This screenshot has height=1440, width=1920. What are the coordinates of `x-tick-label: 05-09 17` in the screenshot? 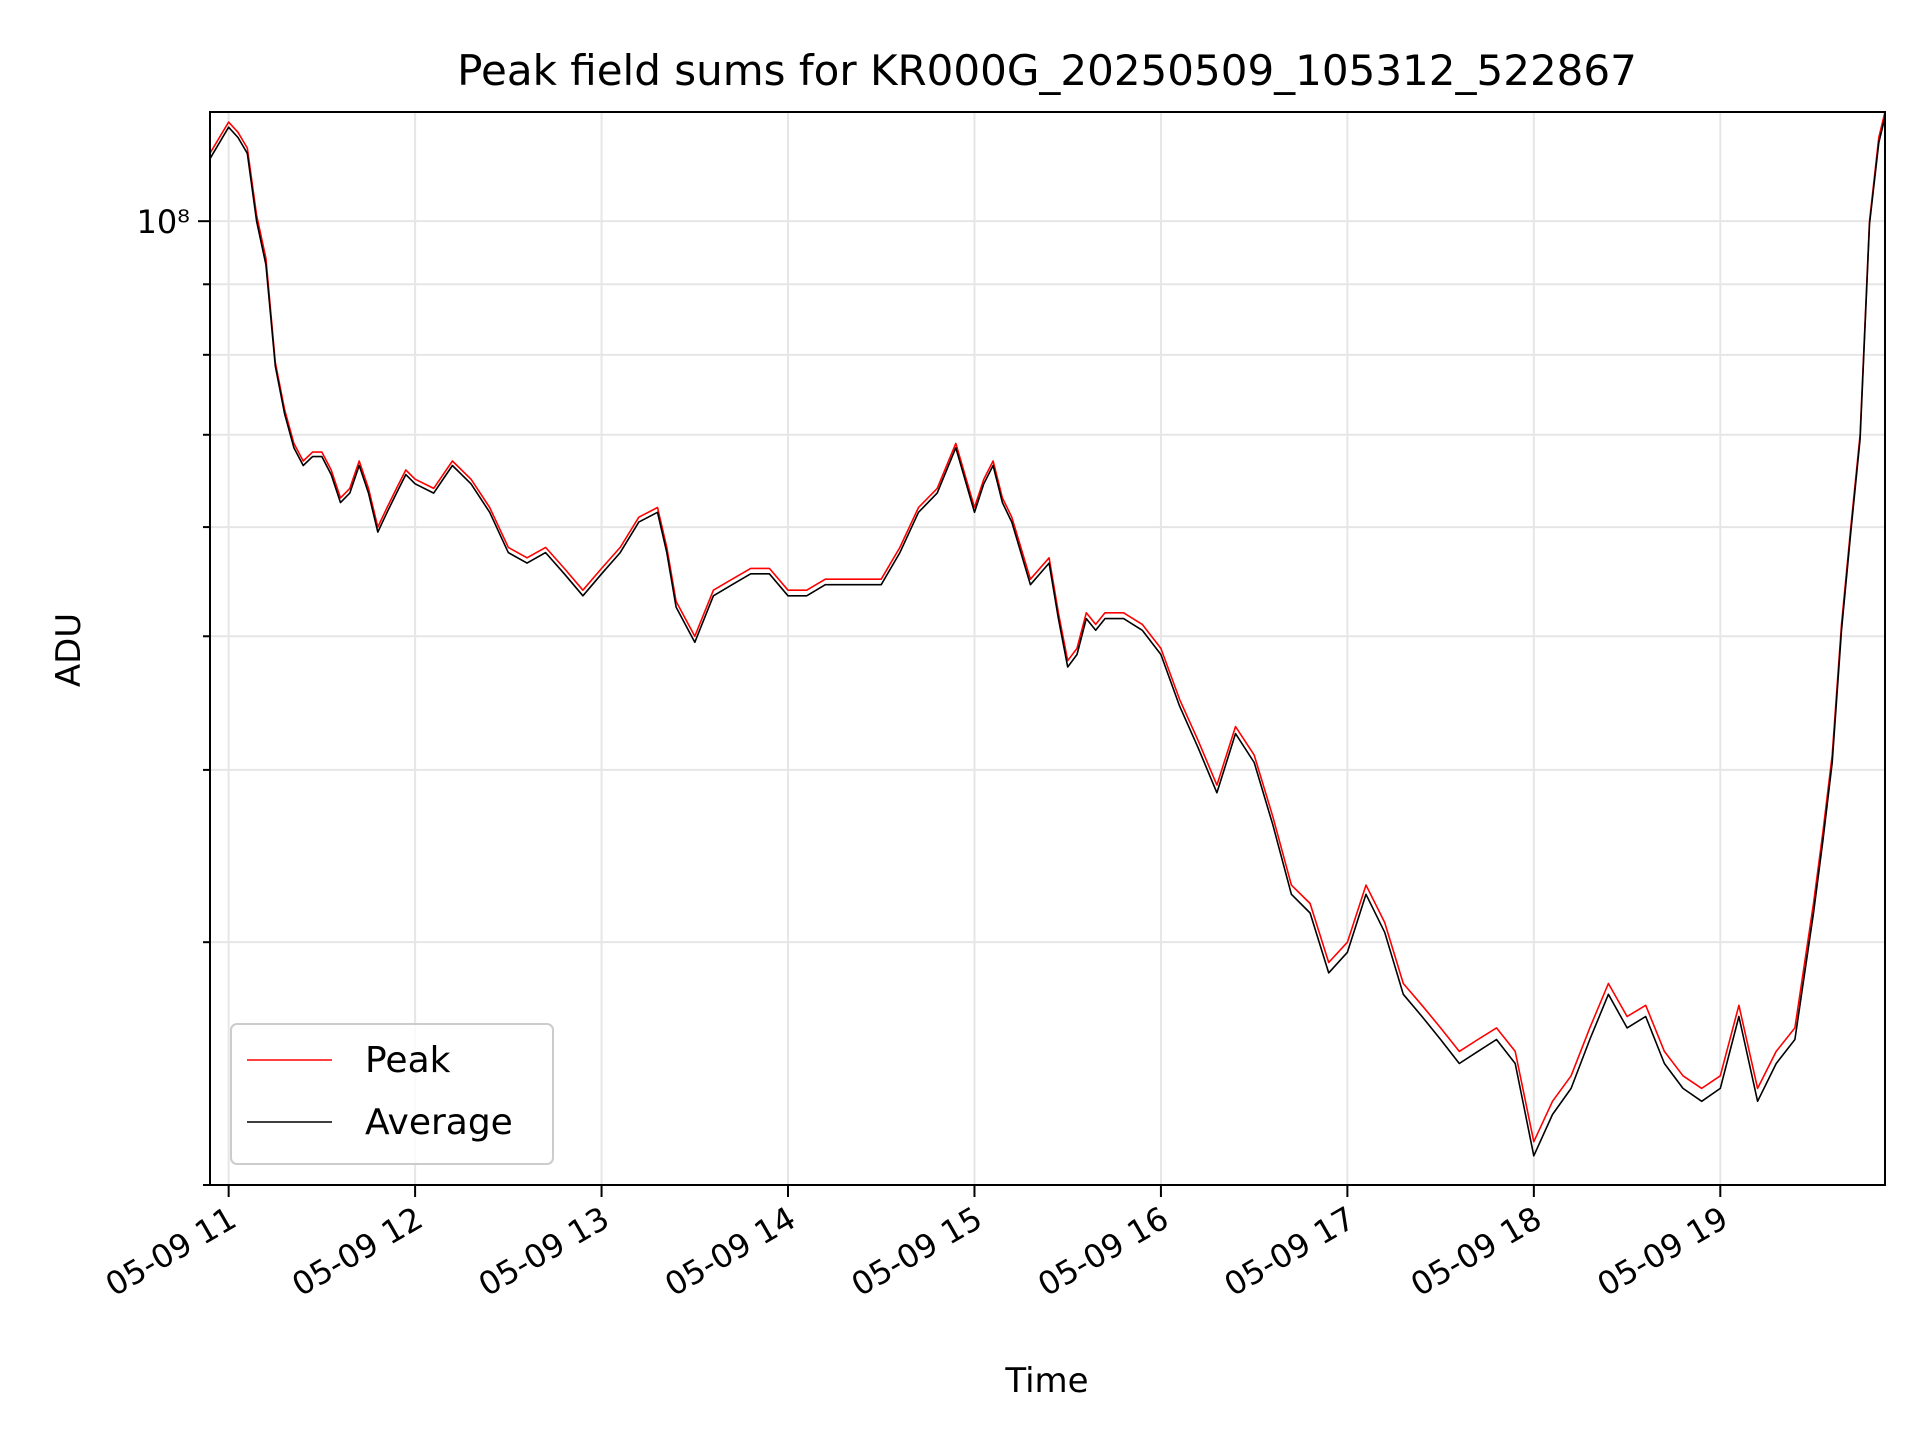 It's located at (1290, 1251).